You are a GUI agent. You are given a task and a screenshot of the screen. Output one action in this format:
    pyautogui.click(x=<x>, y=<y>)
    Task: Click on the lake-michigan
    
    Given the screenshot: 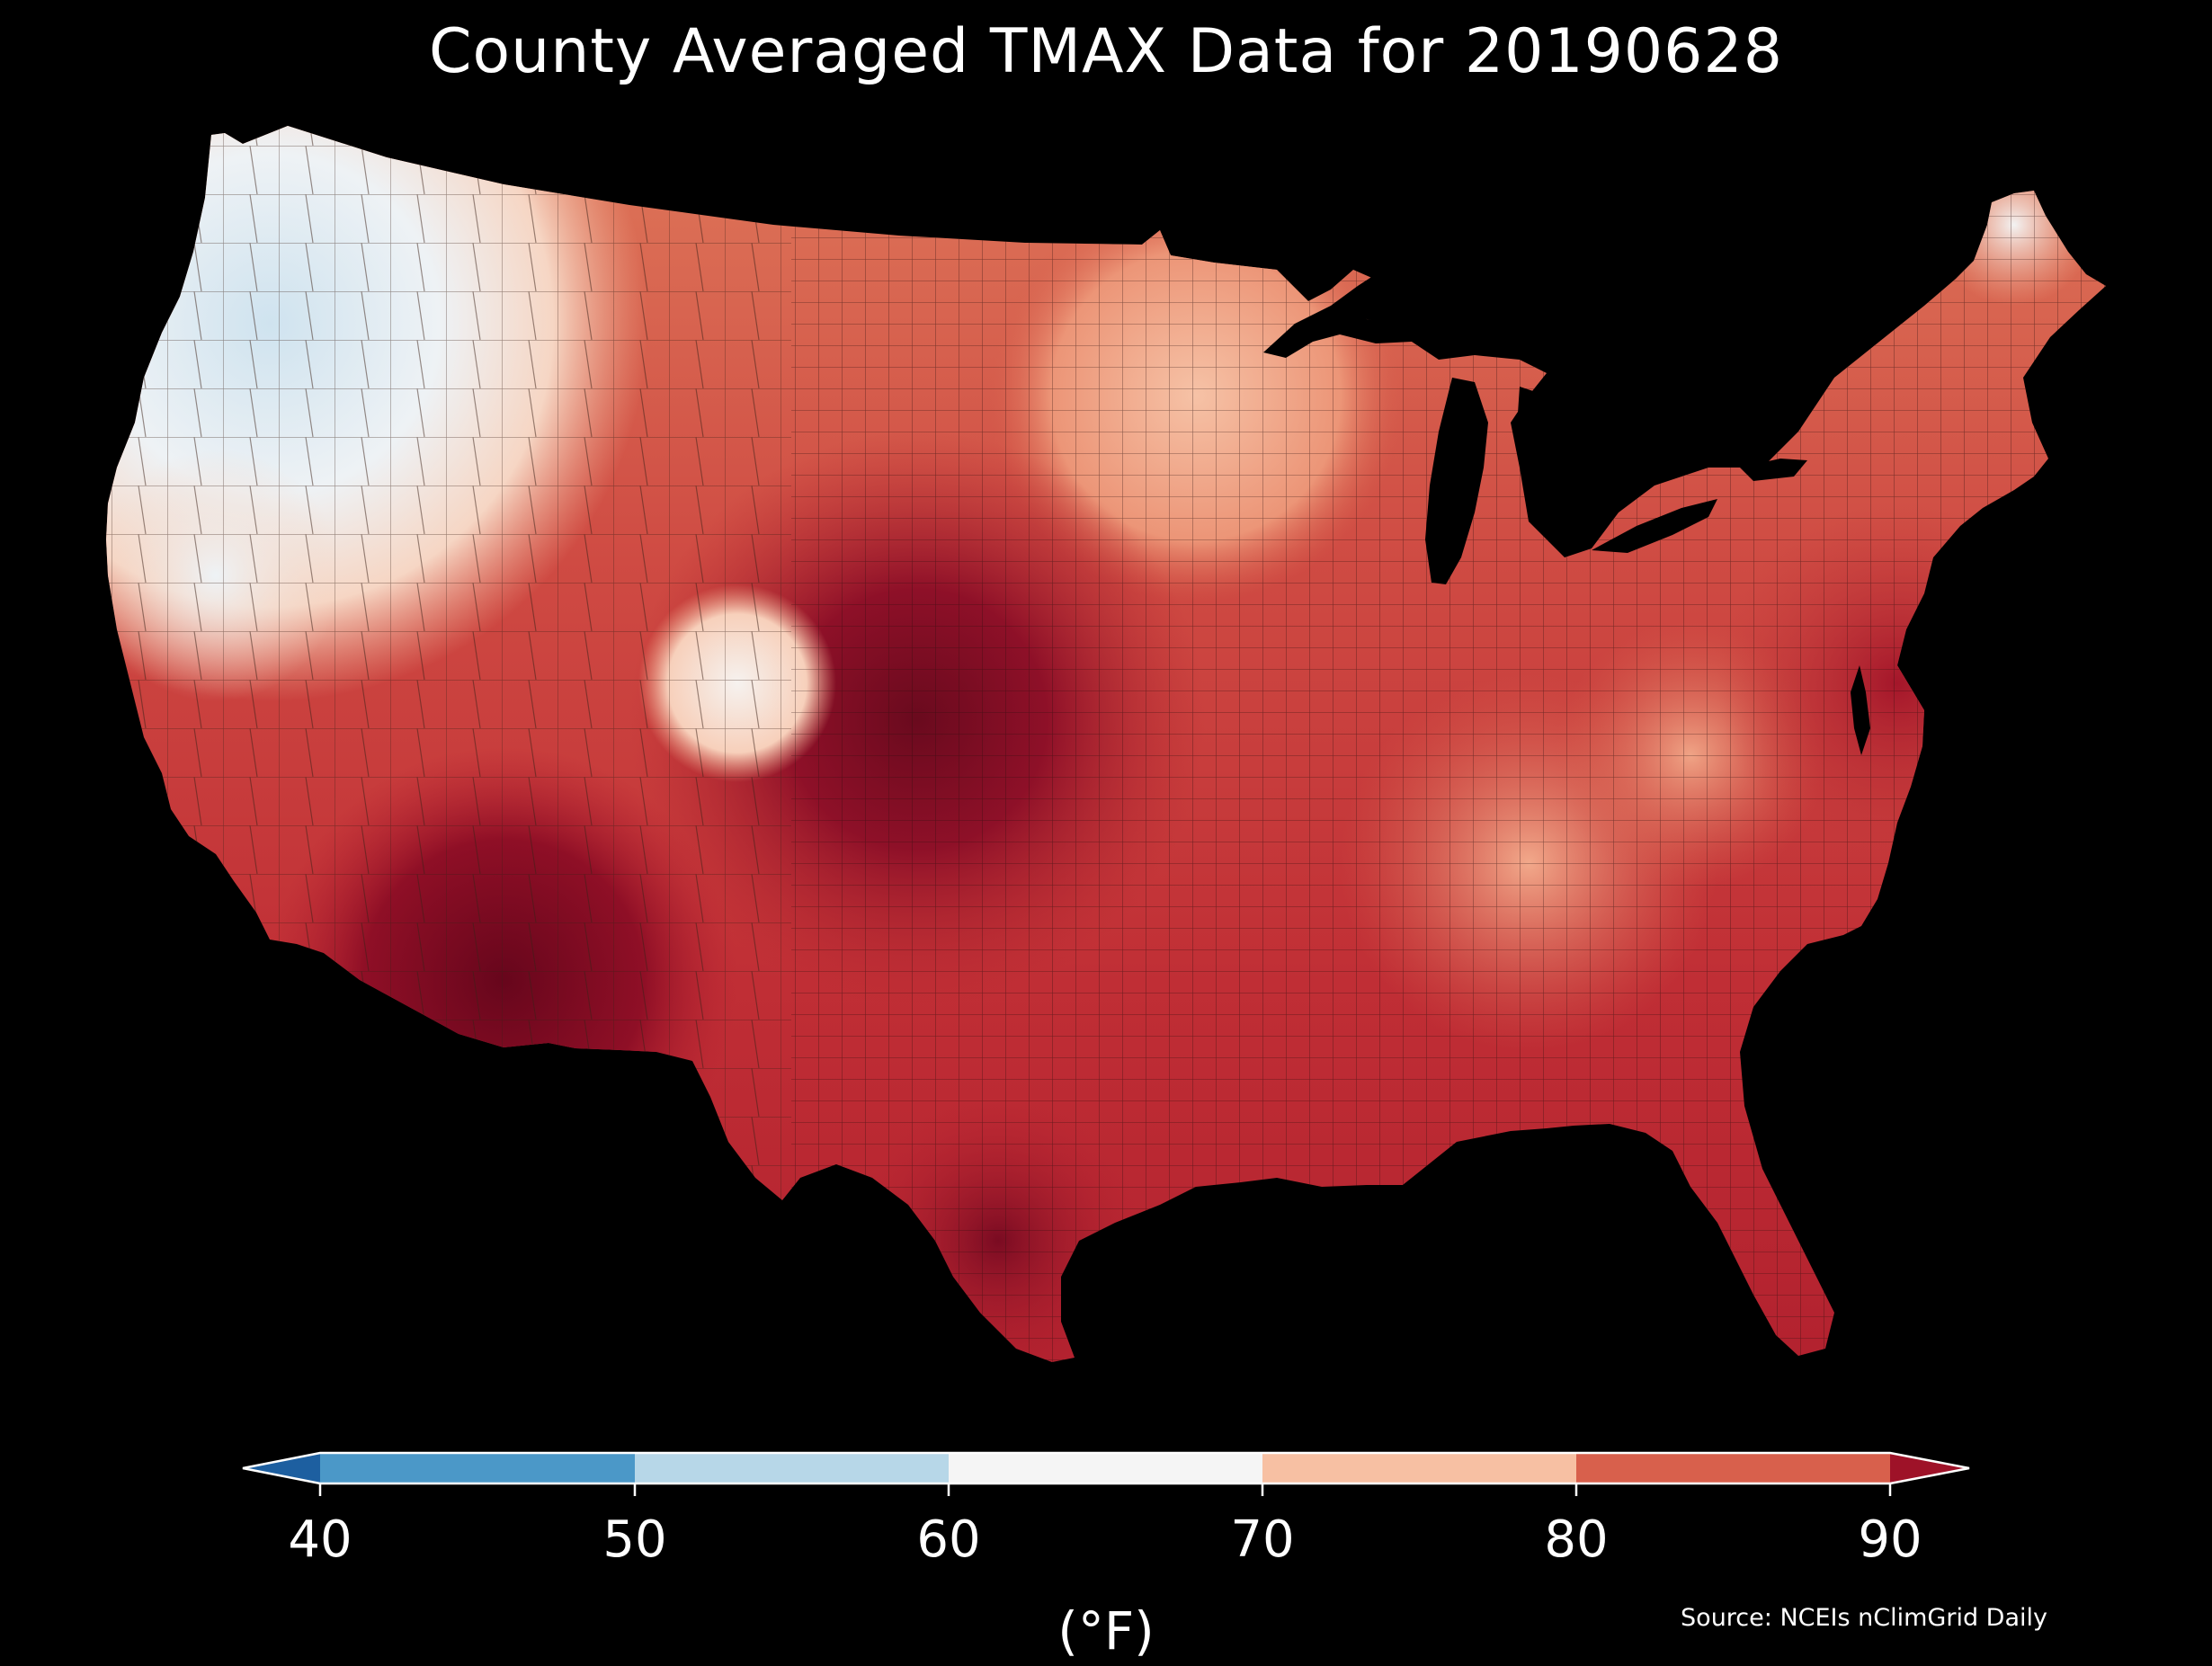 What is the action you would take?
    pyautogui.click(x=1456, y=481)
    